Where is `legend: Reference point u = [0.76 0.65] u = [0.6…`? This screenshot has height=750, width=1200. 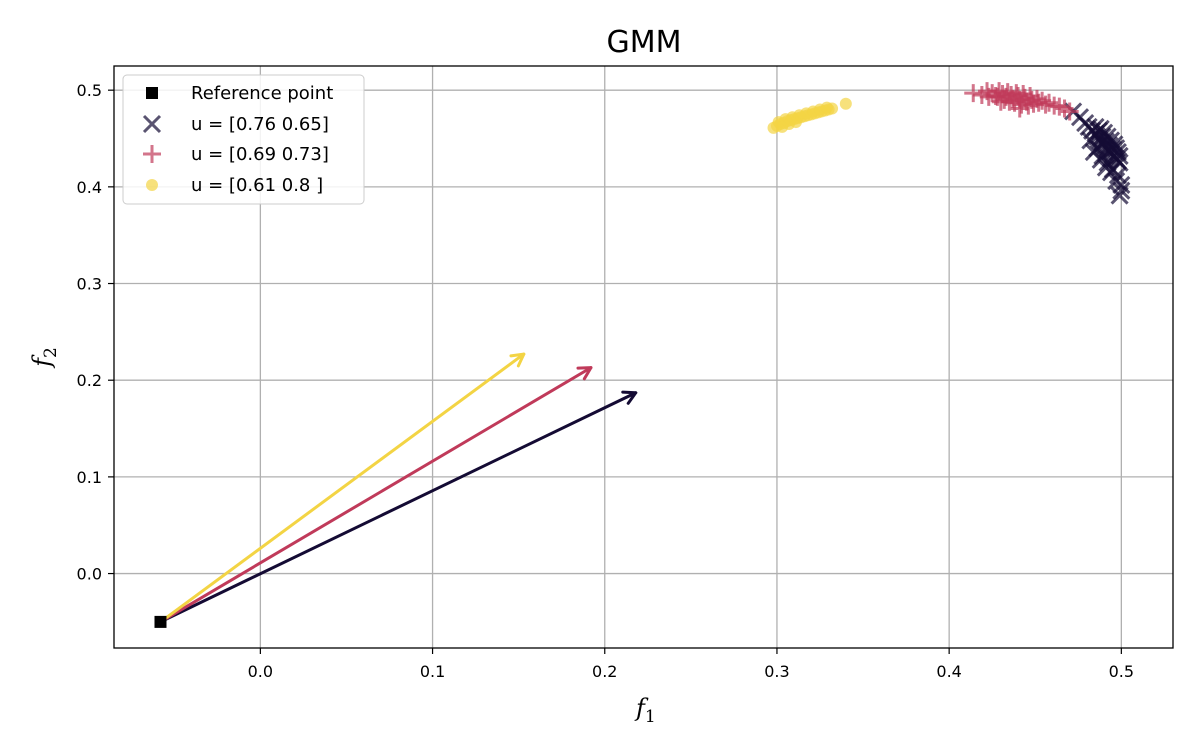 legend: Reference point u = [0.76 0.65] u = [0.6… is located at coordinates (243, 139).